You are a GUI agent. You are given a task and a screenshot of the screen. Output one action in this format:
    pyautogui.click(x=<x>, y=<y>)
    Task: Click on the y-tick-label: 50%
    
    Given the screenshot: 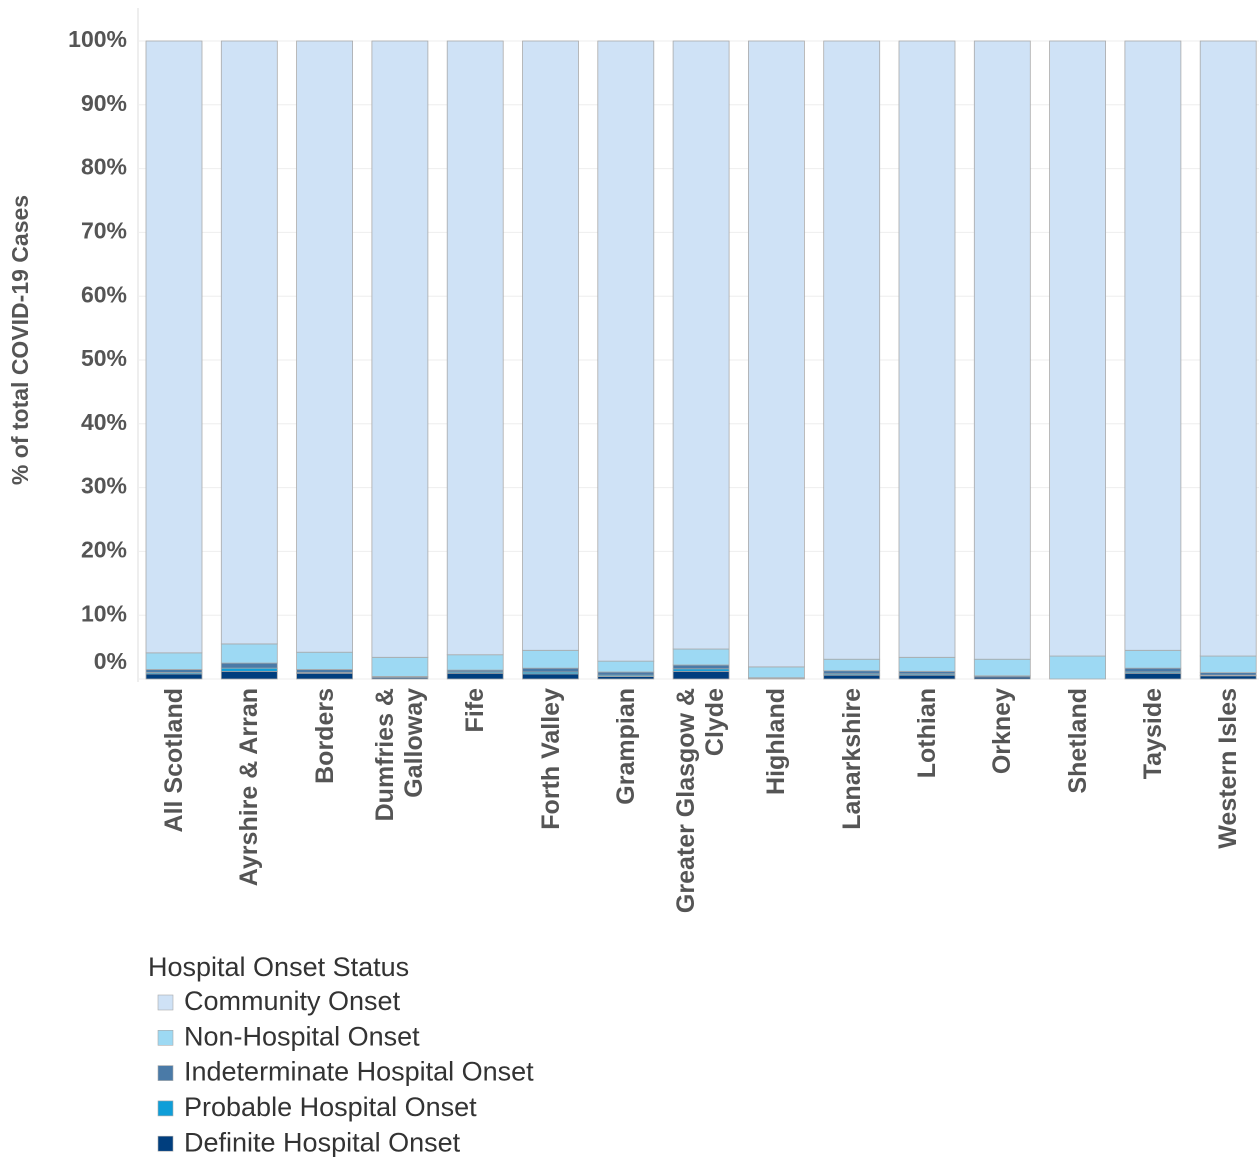 What is the action you would take?
    pyautogui.click(x=104, y=358)
    